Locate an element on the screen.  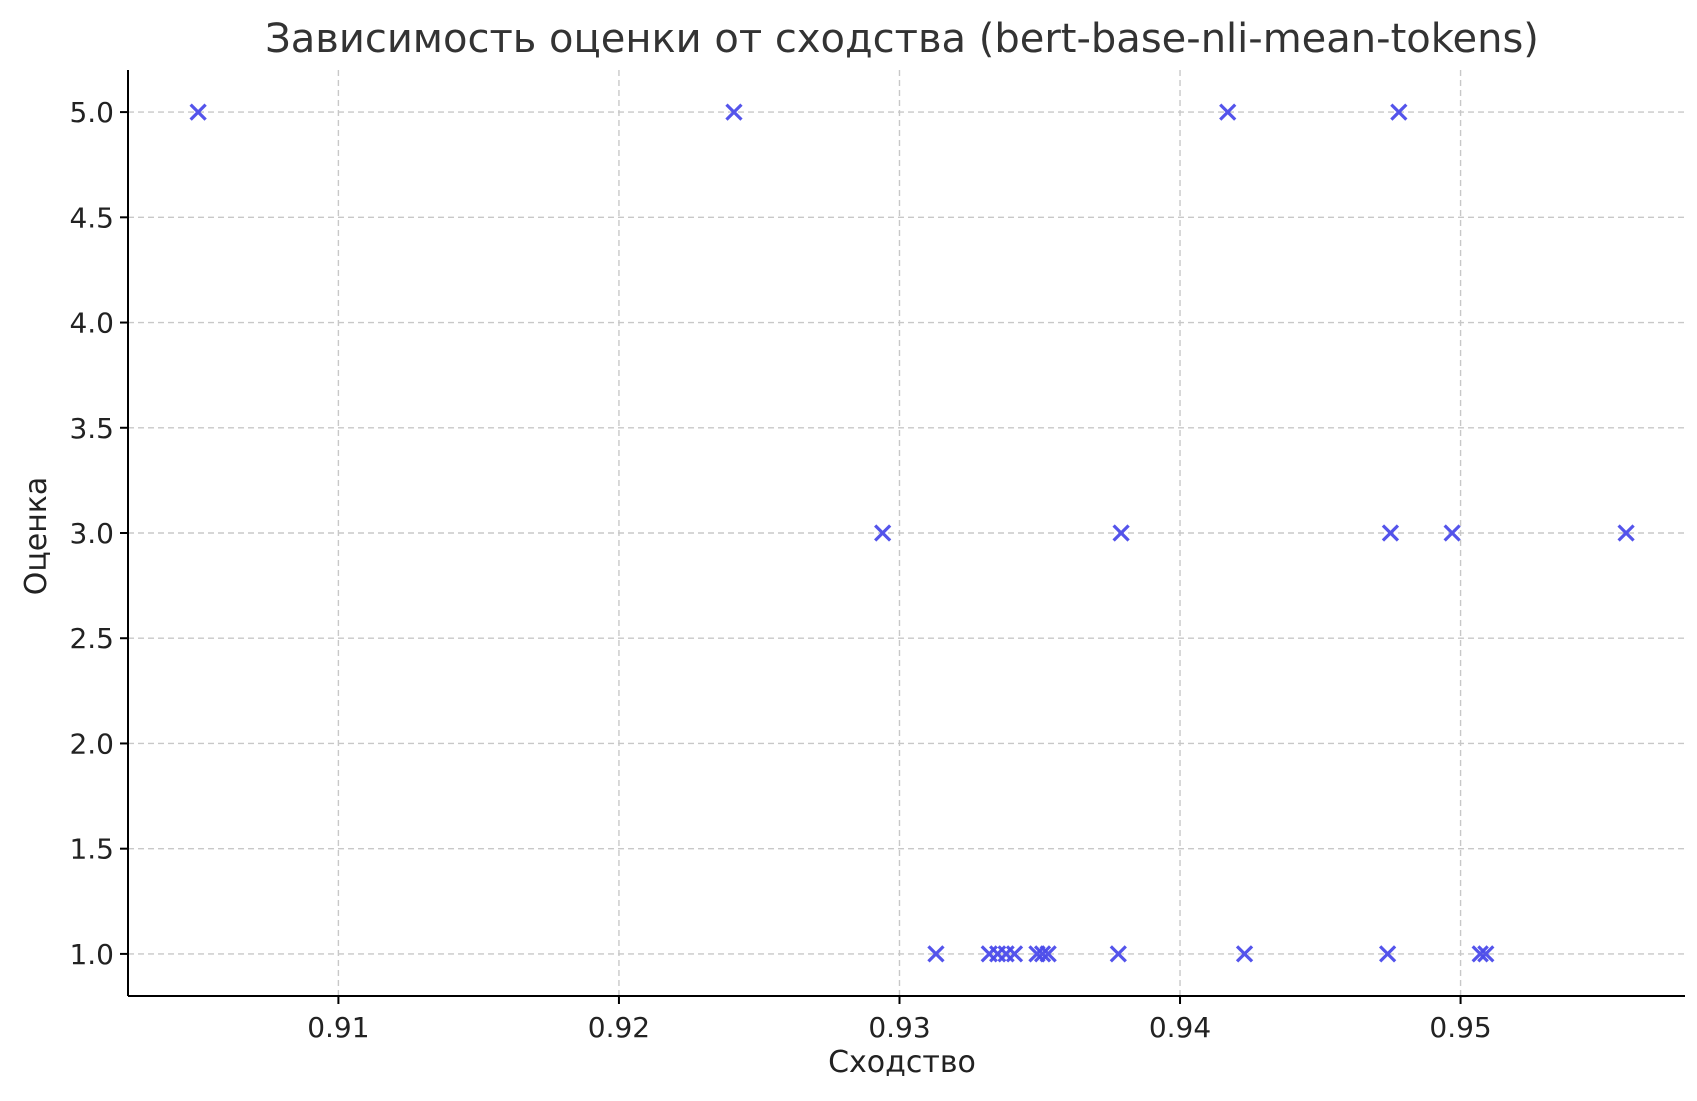
y-tick-label: 1.5 is located at coordinates (91, 849).